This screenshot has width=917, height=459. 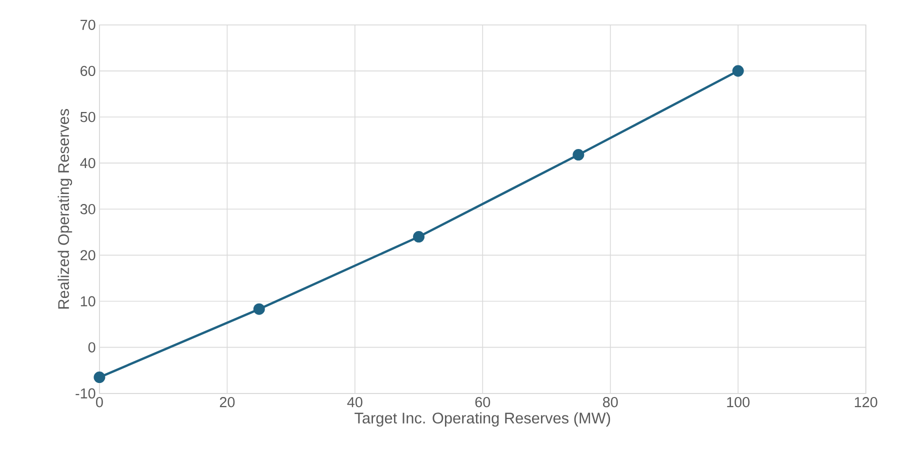 I want to click on x-axis-title: Target Inc. Operating Reserves (MW), so click(x=482, y=419).